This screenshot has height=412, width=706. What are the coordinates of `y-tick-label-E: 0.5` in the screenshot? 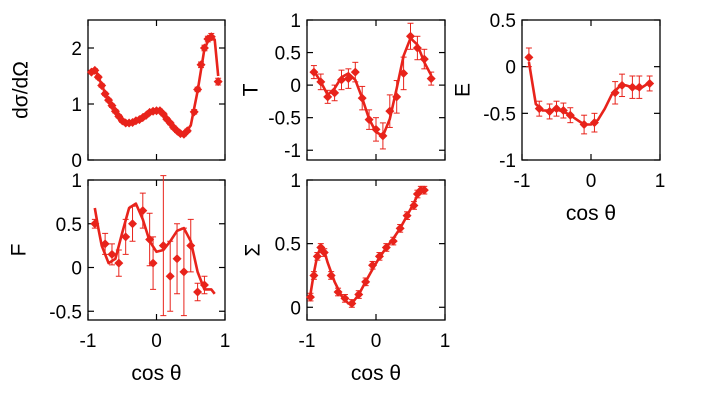 It's located at (503, 21).